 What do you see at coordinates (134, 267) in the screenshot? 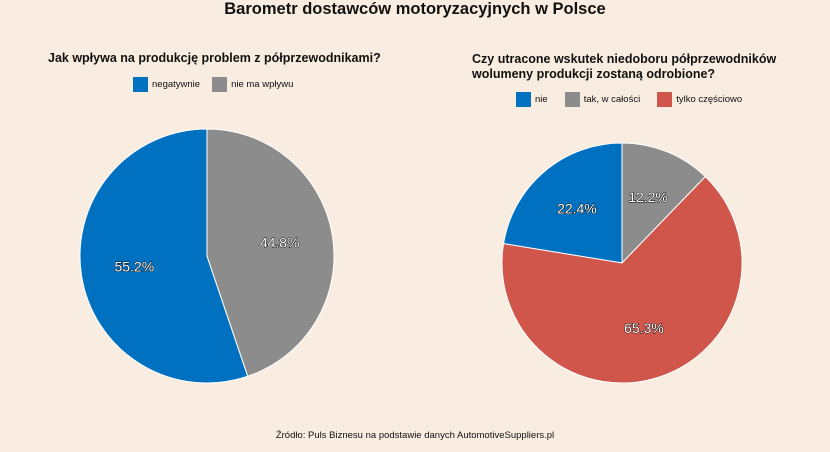
I see `pie-data-label: 55.2%` at bounding box center [134, 267].